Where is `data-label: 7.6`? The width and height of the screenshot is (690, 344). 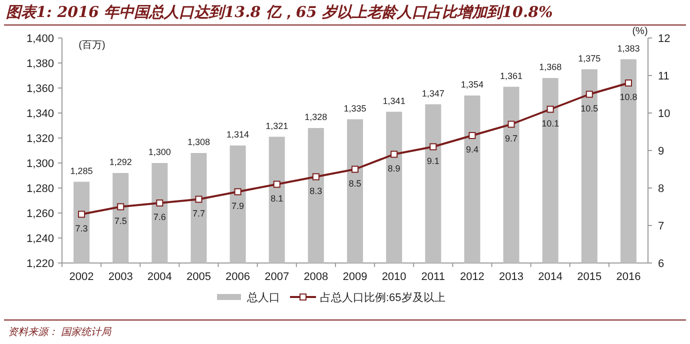 data-label: 7.6 is located at coordinates (159, 217).